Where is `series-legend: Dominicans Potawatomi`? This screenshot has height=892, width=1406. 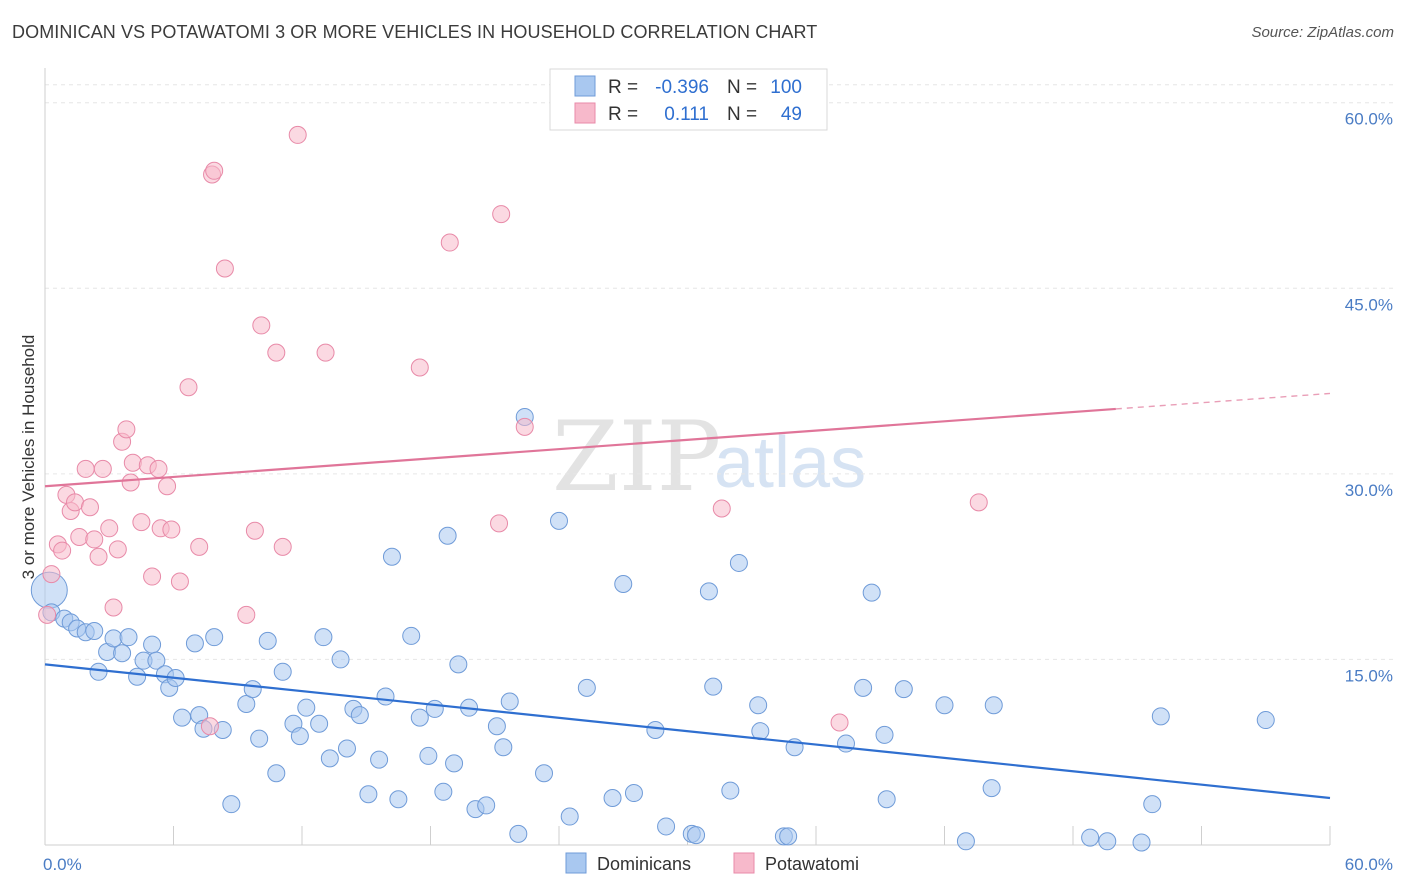
series-legend: Dominicans Potawatomi is located at coordinates (712, 863).